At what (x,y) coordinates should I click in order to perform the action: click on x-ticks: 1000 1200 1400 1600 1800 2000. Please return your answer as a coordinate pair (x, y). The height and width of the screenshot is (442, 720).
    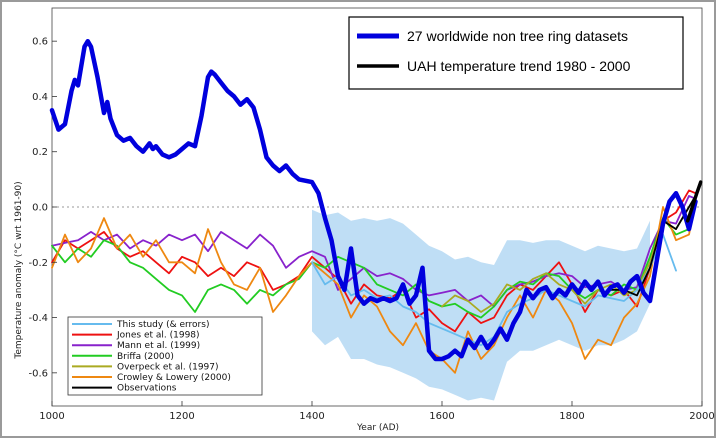
    Looking at the image, I should click on (377, 411).